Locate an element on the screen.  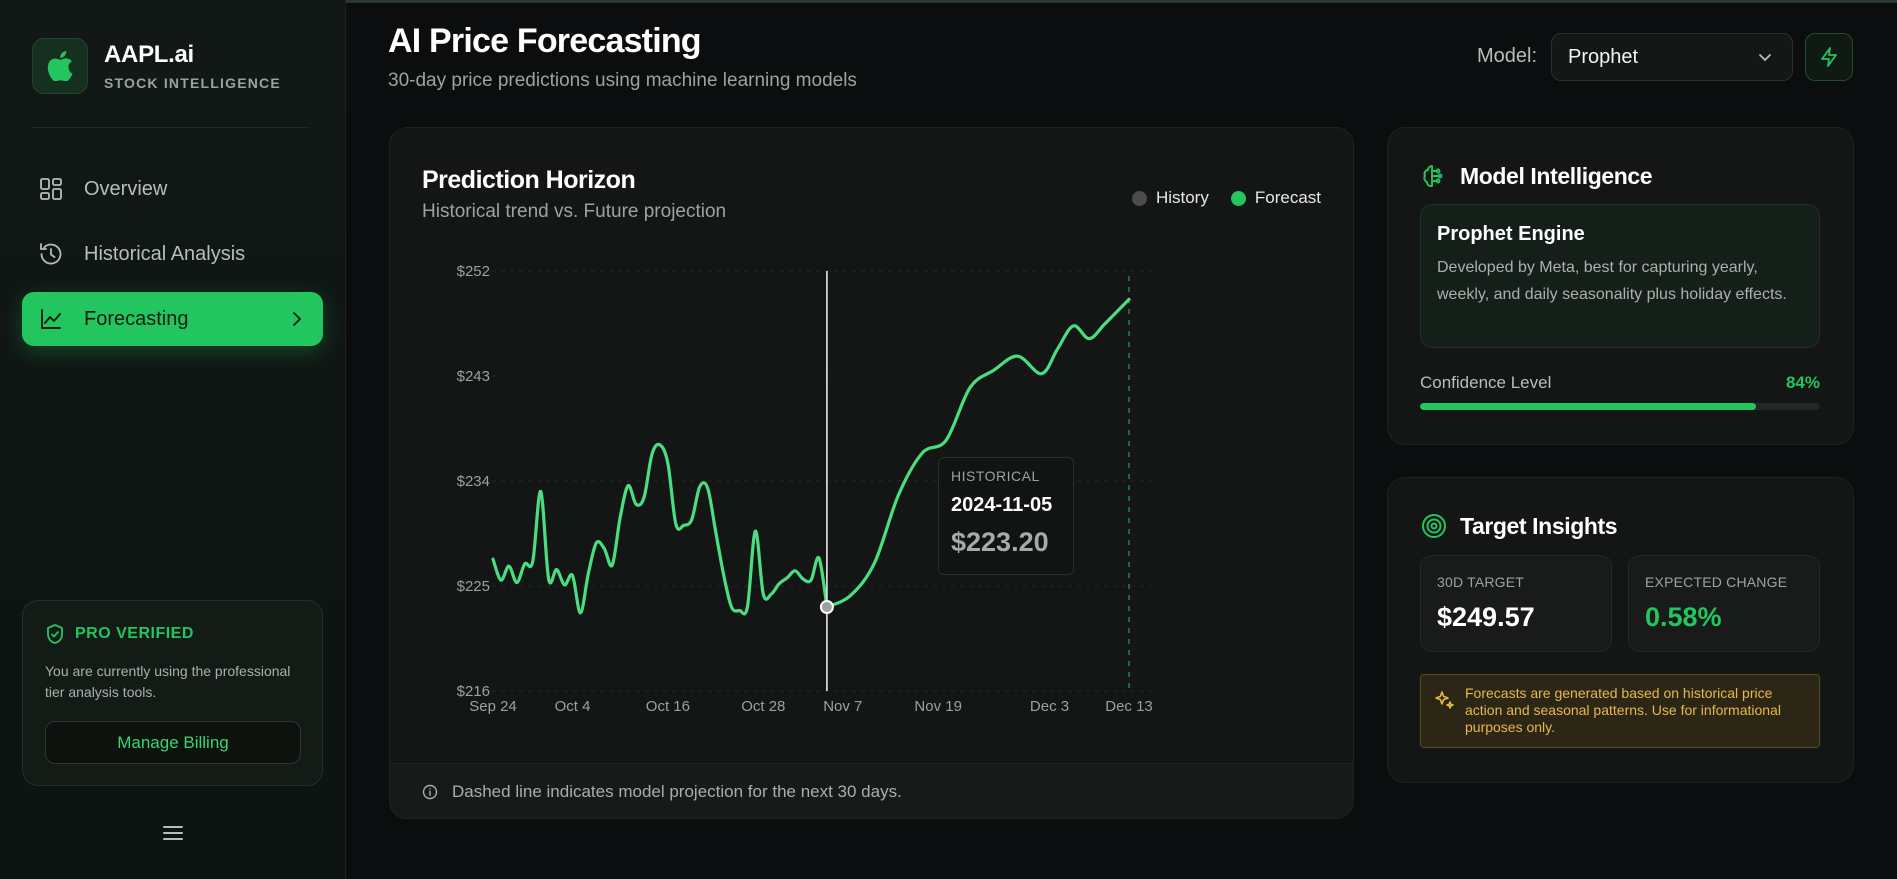
sidebar-item-label: Forecasting is located at coordinates (136, 318).